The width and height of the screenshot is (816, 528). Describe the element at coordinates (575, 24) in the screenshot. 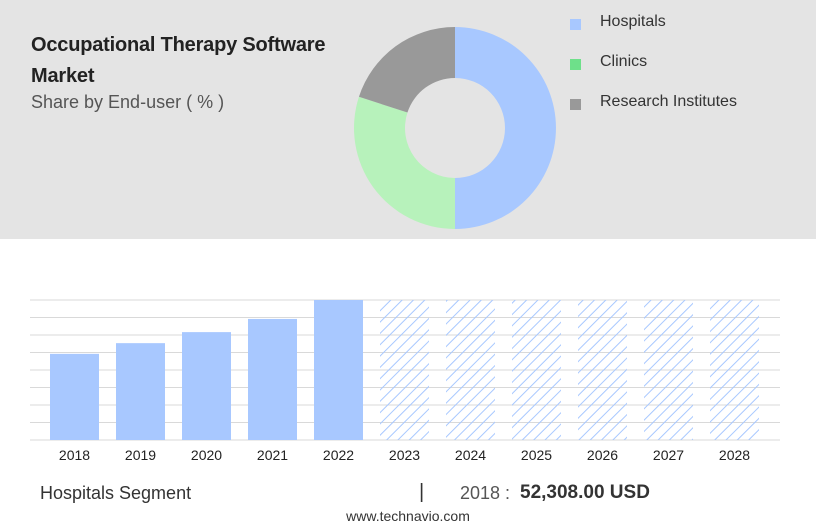

I see `legend-swatch-hospitals` at that location.